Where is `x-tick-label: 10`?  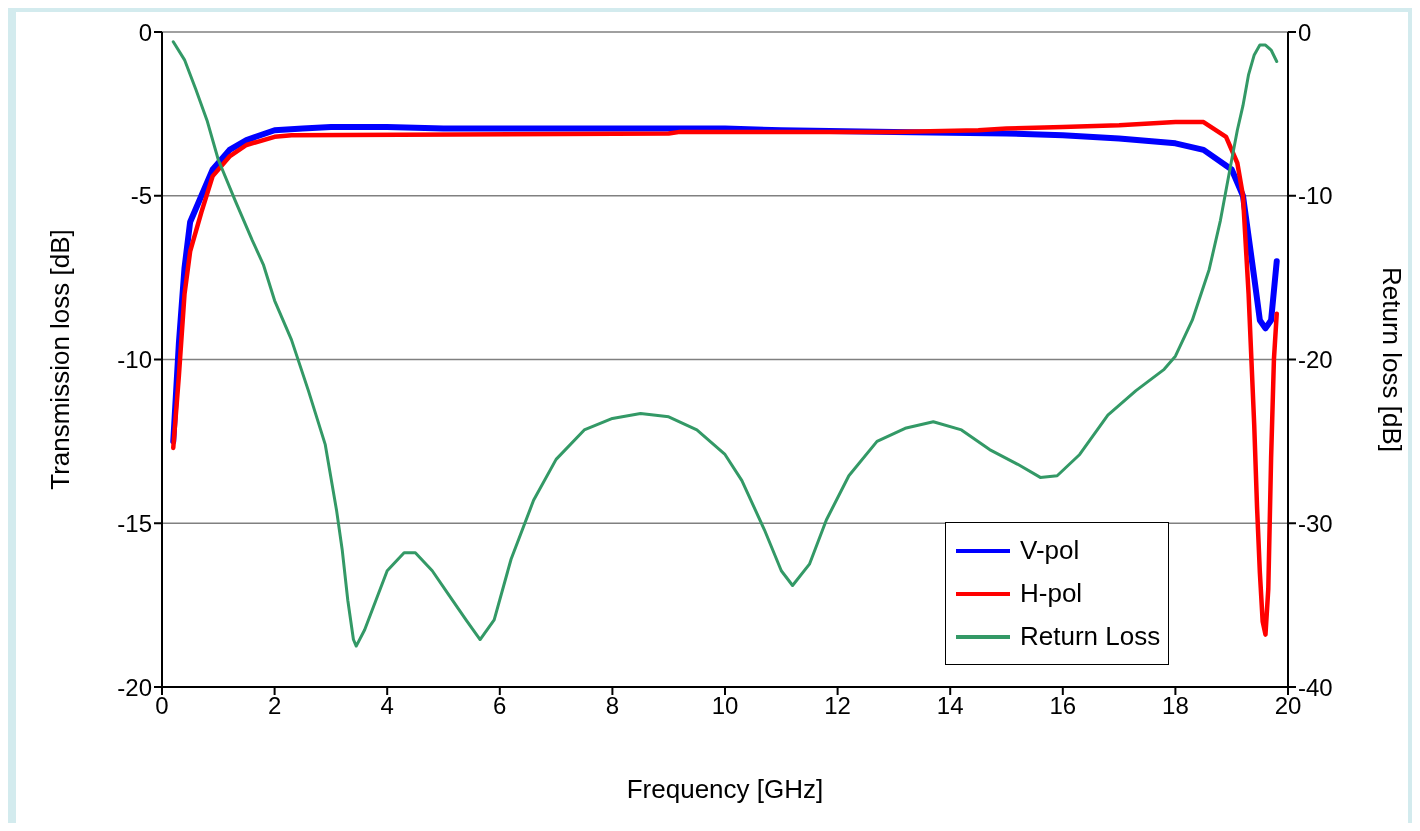 x-tick-label: 10 is located at coordinates (725, 706).